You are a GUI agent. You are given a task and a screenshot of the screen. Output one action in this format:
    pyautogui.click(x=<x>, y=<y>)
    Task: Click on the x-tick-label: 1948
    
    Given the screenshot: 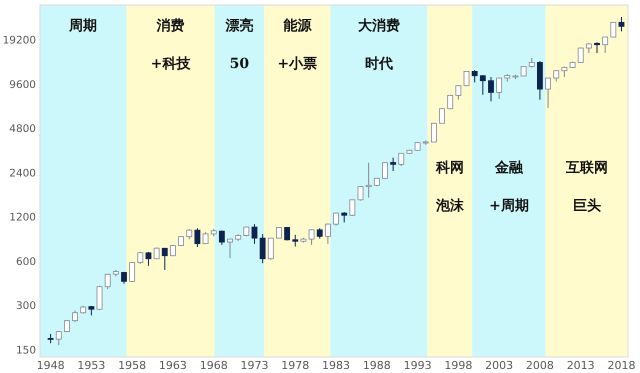 What is the action you would take?
    pyautogui.click(x=50, y=365)
    